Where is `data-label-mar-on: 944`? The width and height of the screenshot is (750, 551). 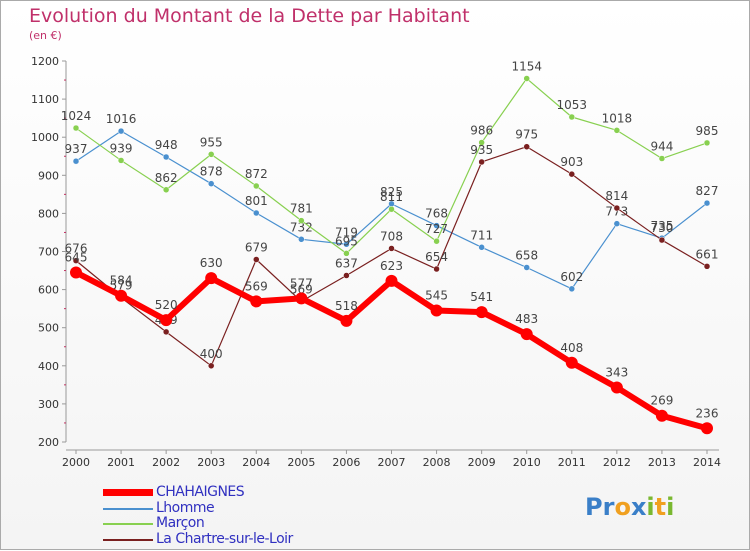
data-label-mar-on: 944 is located at coordinates (661, 147).